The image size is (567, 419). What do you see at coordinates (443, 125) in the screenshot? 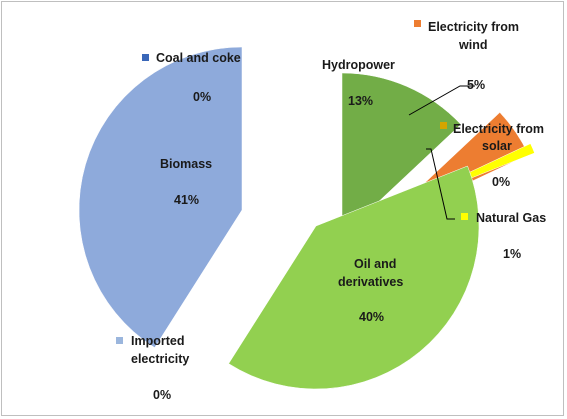
I see `solar-marker` at bounding box center [443, 125].